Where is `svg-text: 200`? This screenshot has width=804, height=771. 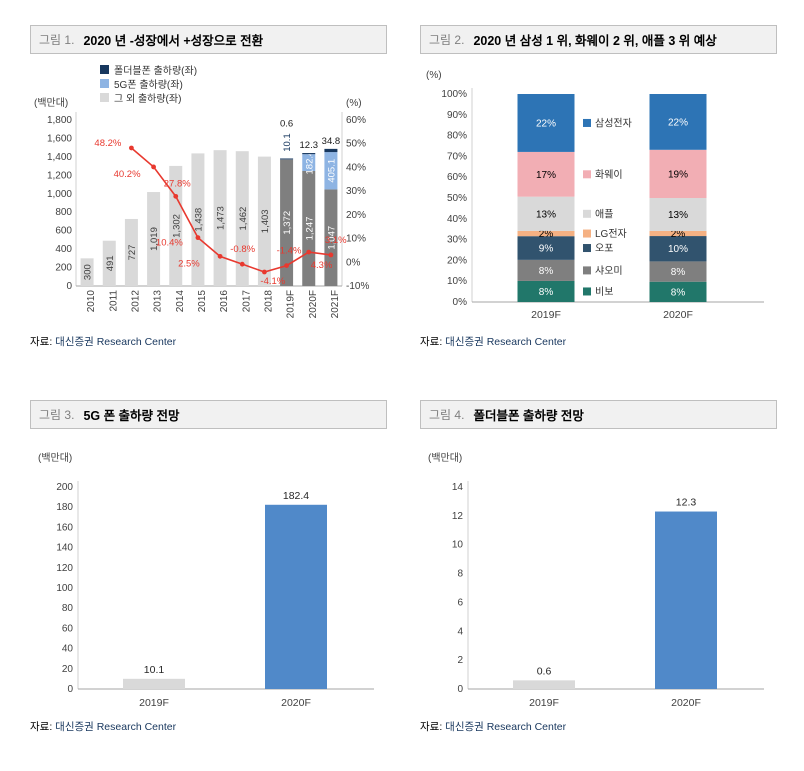
svg-text: 200 is located at coordinates (63, 268).